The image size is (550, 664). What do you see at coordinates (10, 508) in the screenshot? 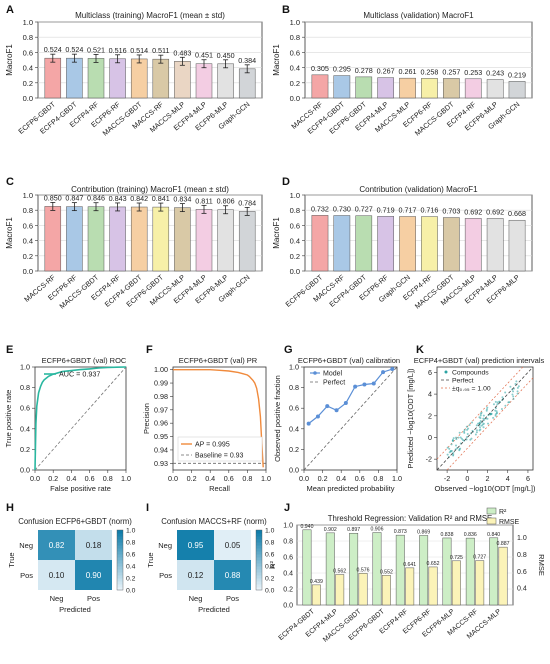
I see `panel-letter-h: H` at bounding box center [10, 508].